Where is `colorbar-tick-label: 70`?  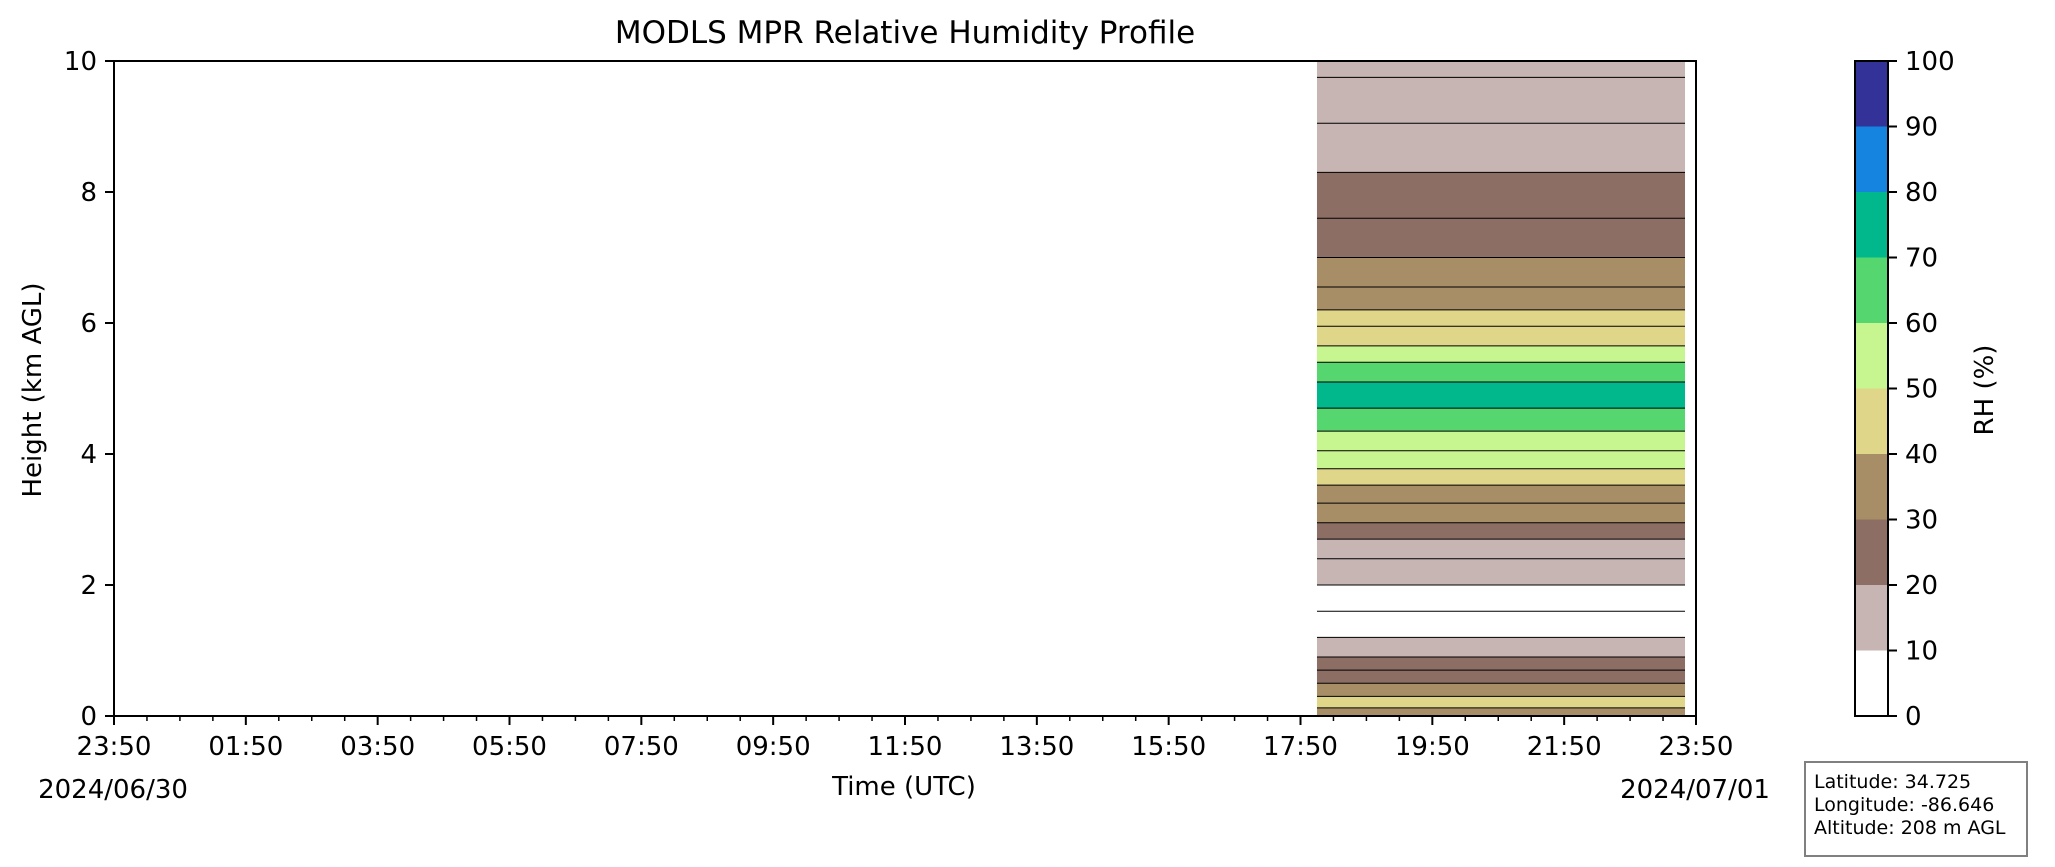
colorbar-tick-label: 70 is located at coordinates (1921, 259).